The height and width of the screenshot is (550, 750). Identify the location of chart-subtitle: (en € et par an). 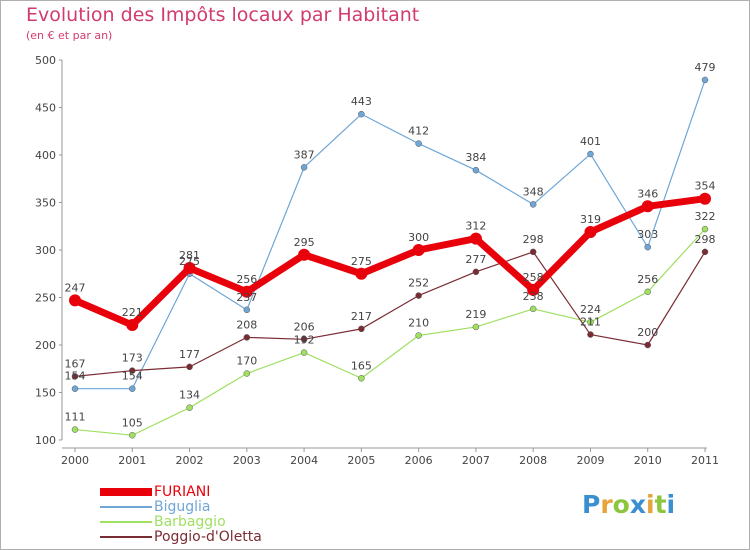
(69, 35).